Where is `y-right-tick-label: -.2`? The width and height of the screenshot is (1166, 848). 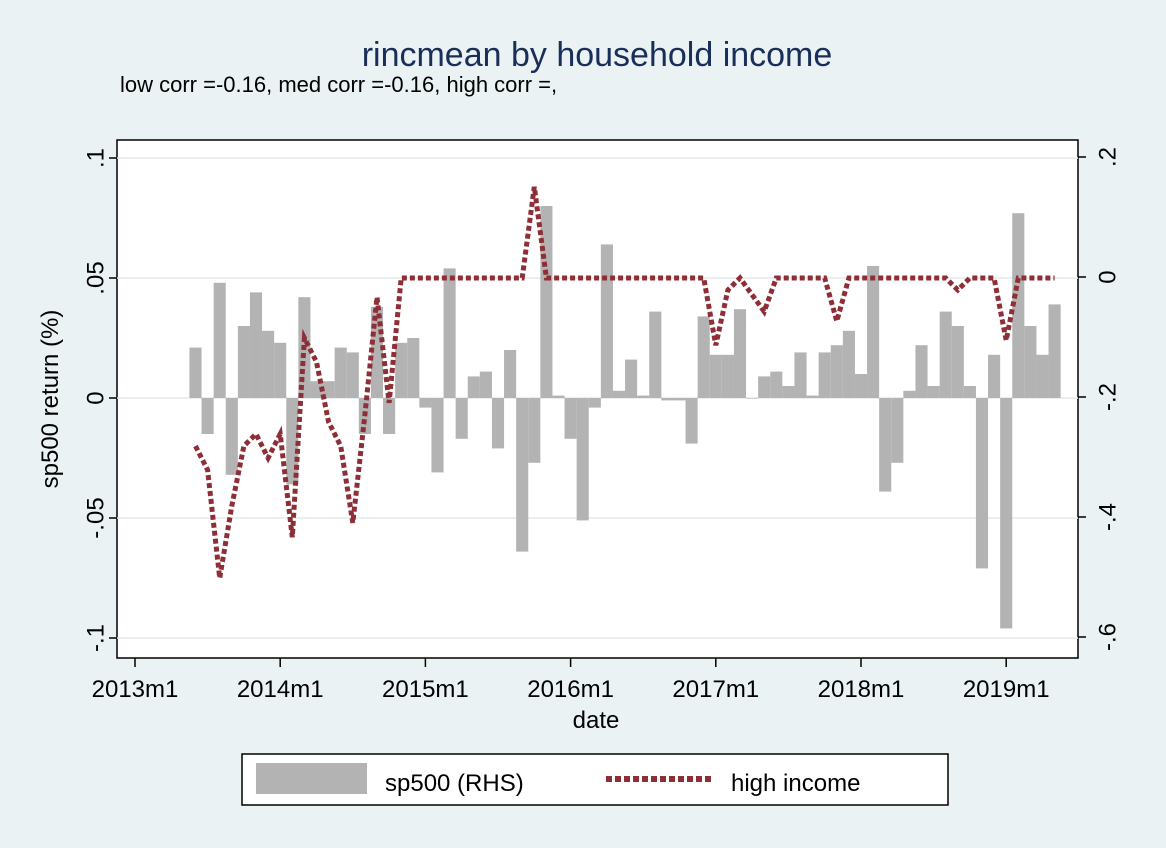
y-right-tick-label: -.2 is located at coordinates (1108, 397).